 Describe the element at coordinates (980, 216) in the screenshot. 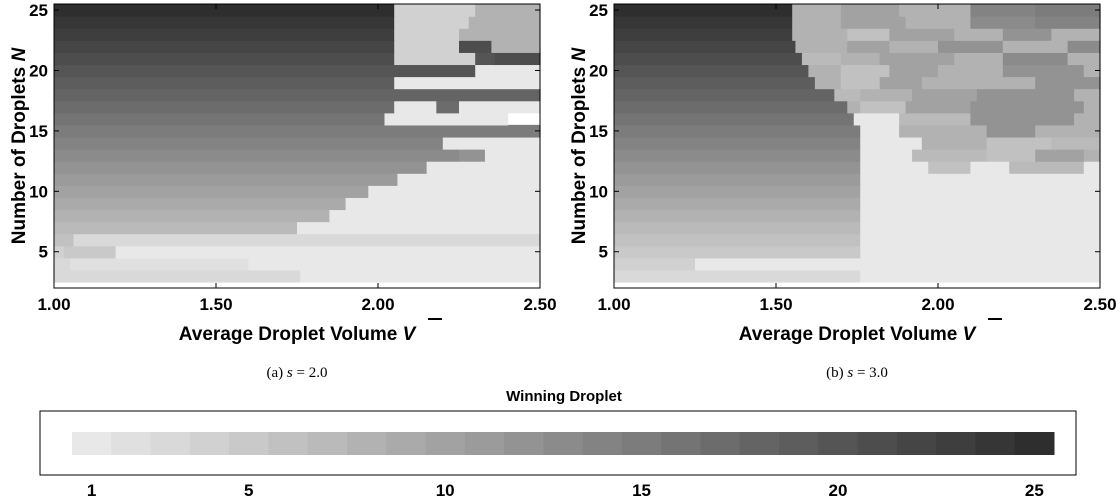

I see `cell-b-n8` at that location.